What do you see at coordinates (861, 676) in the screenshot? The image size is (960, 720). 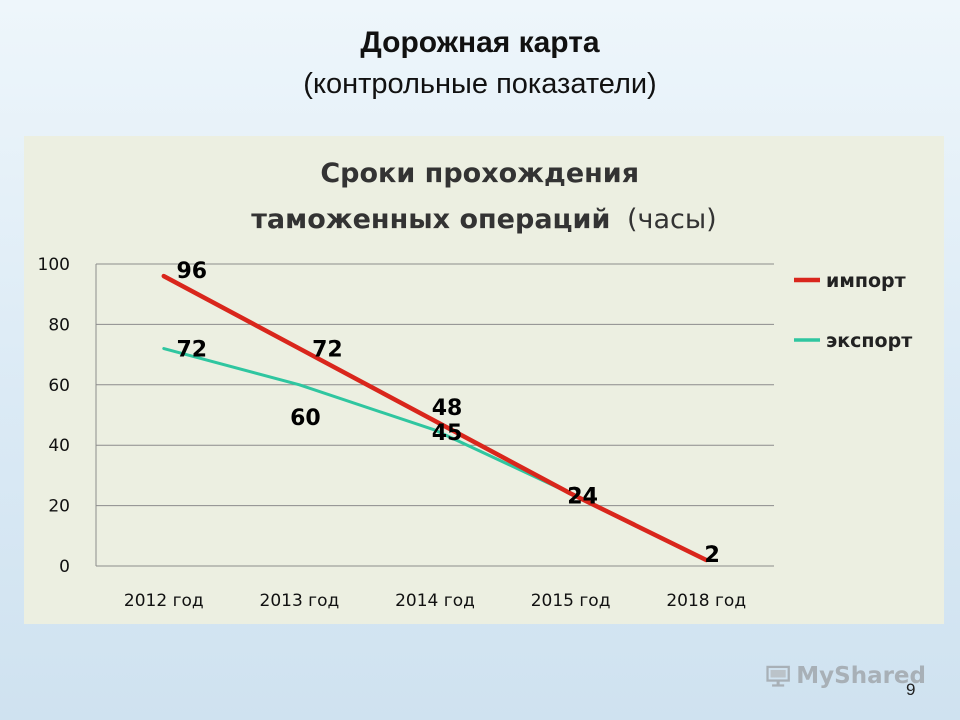 I see `watermark-text: MyShared` at bounding box center [861, 676].